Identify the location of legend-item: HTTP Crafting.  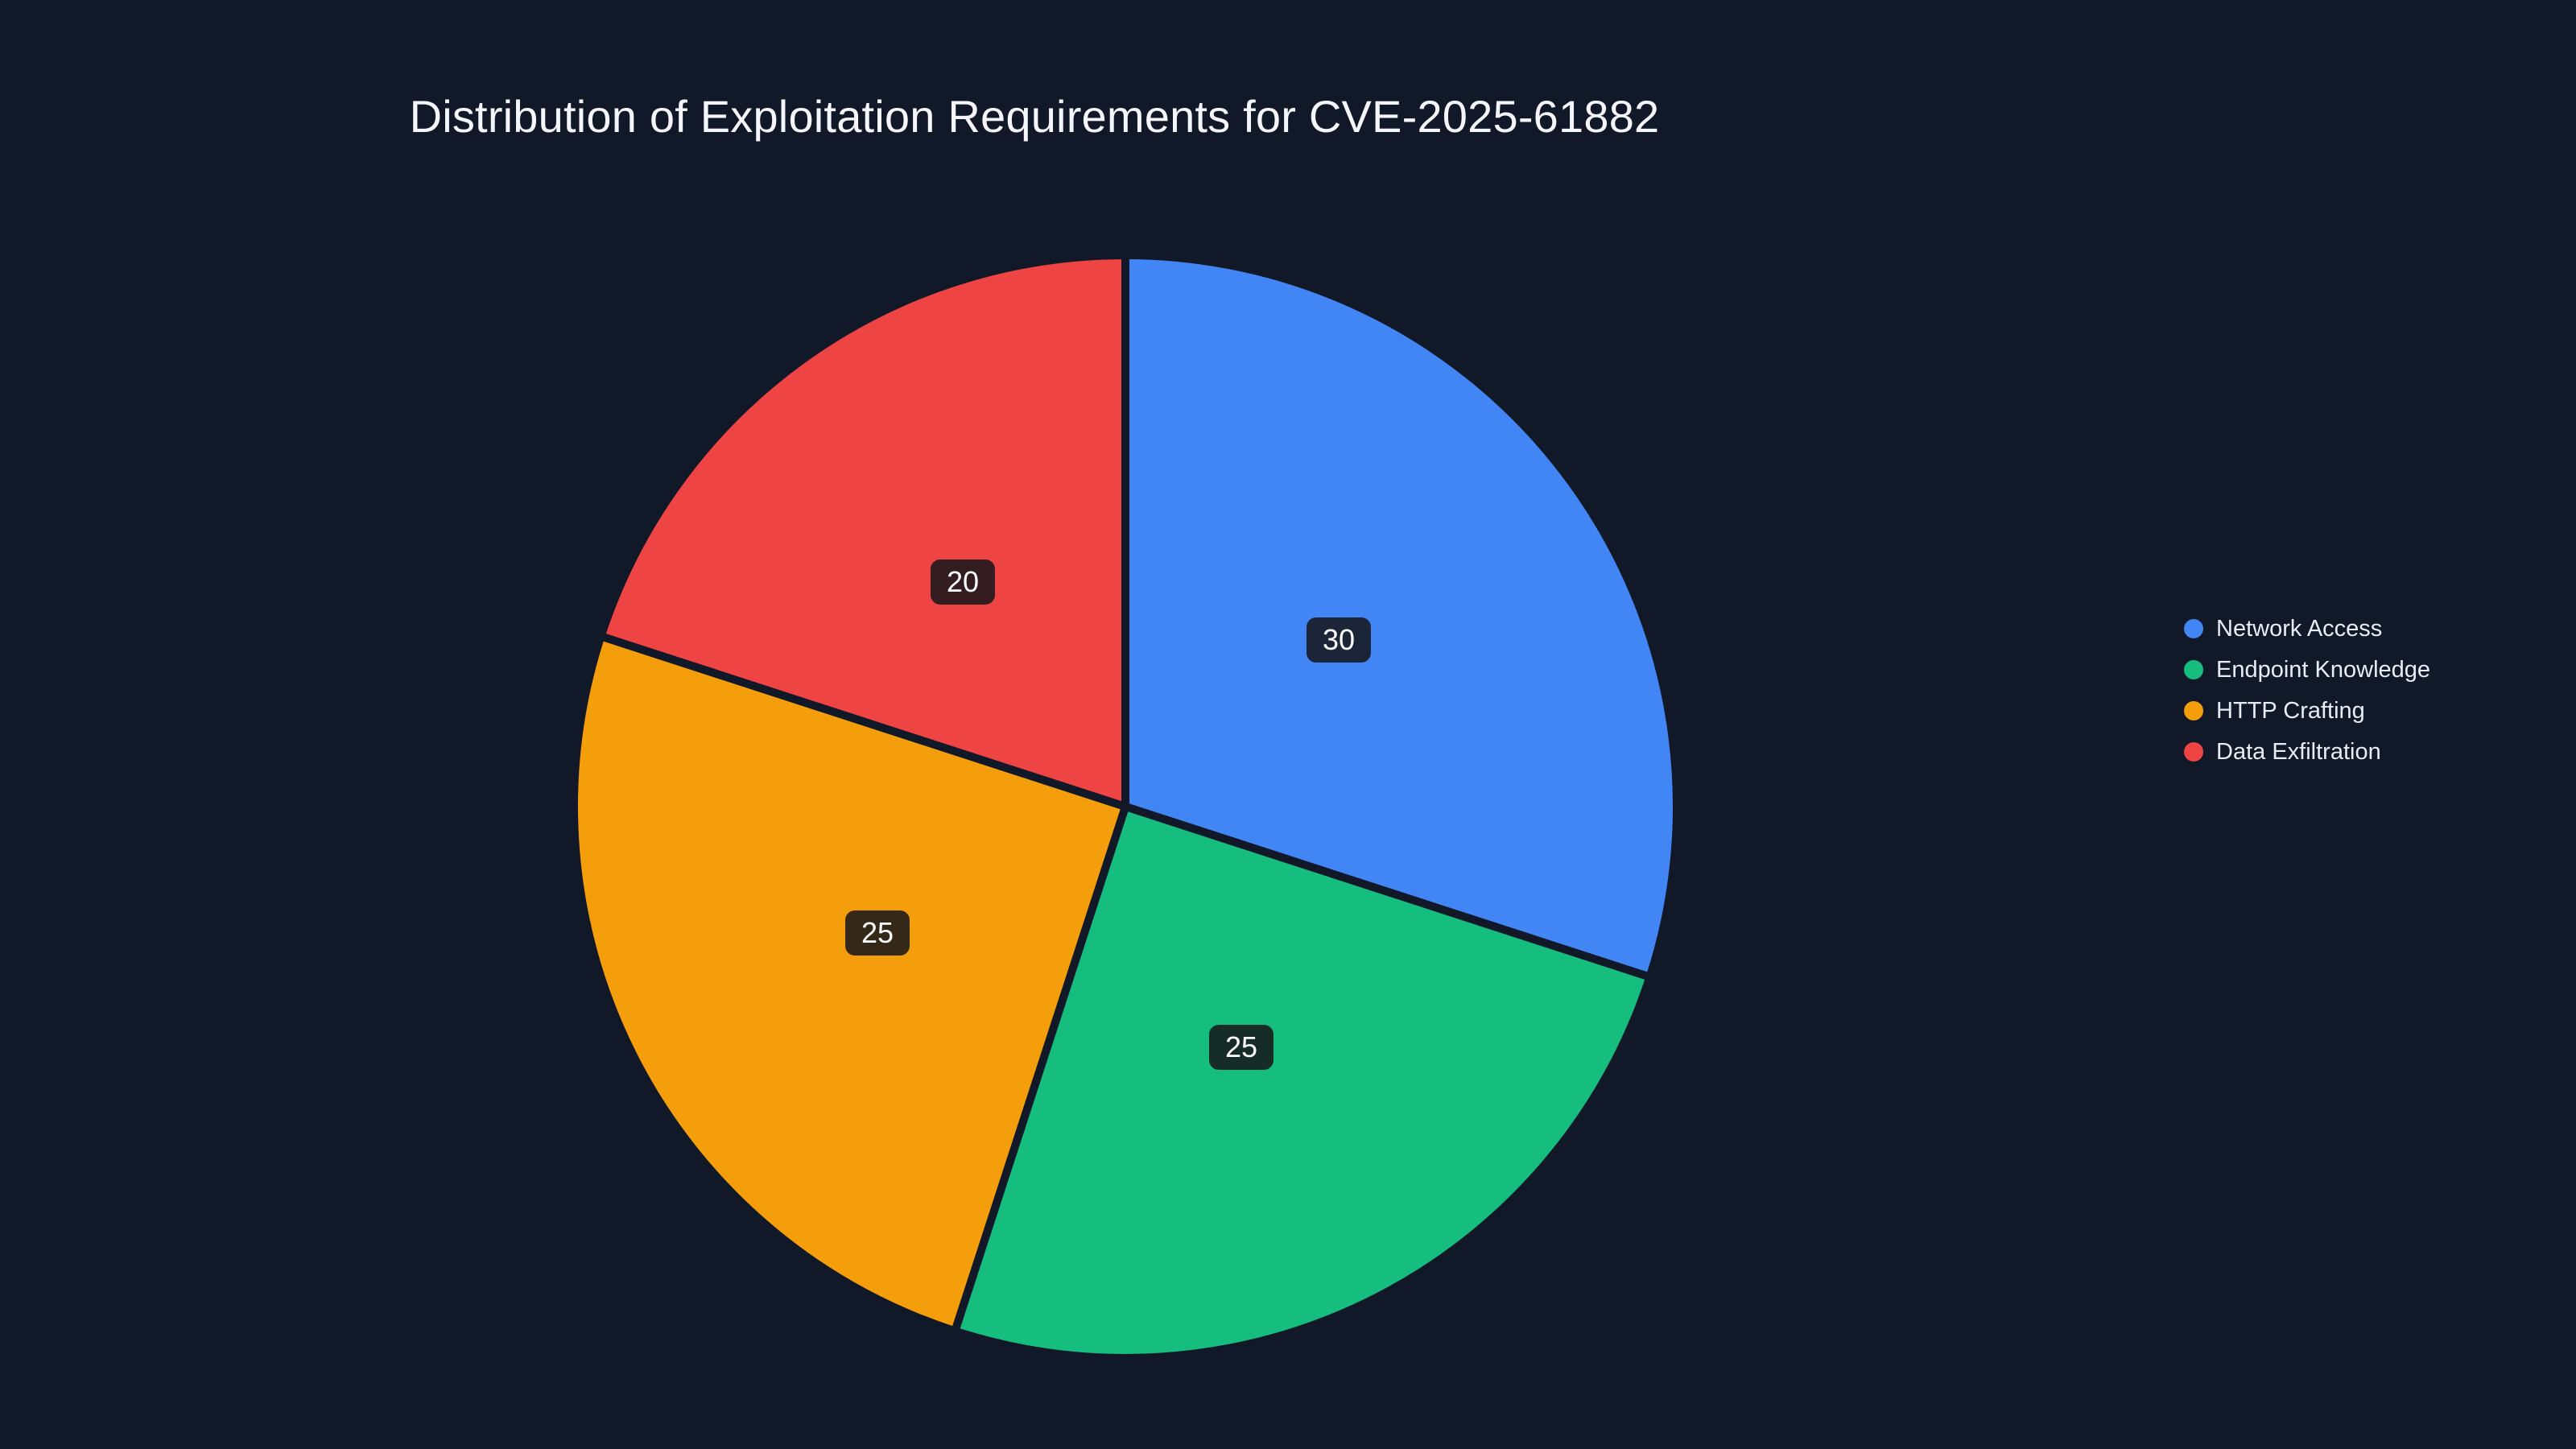
(2307, 711).